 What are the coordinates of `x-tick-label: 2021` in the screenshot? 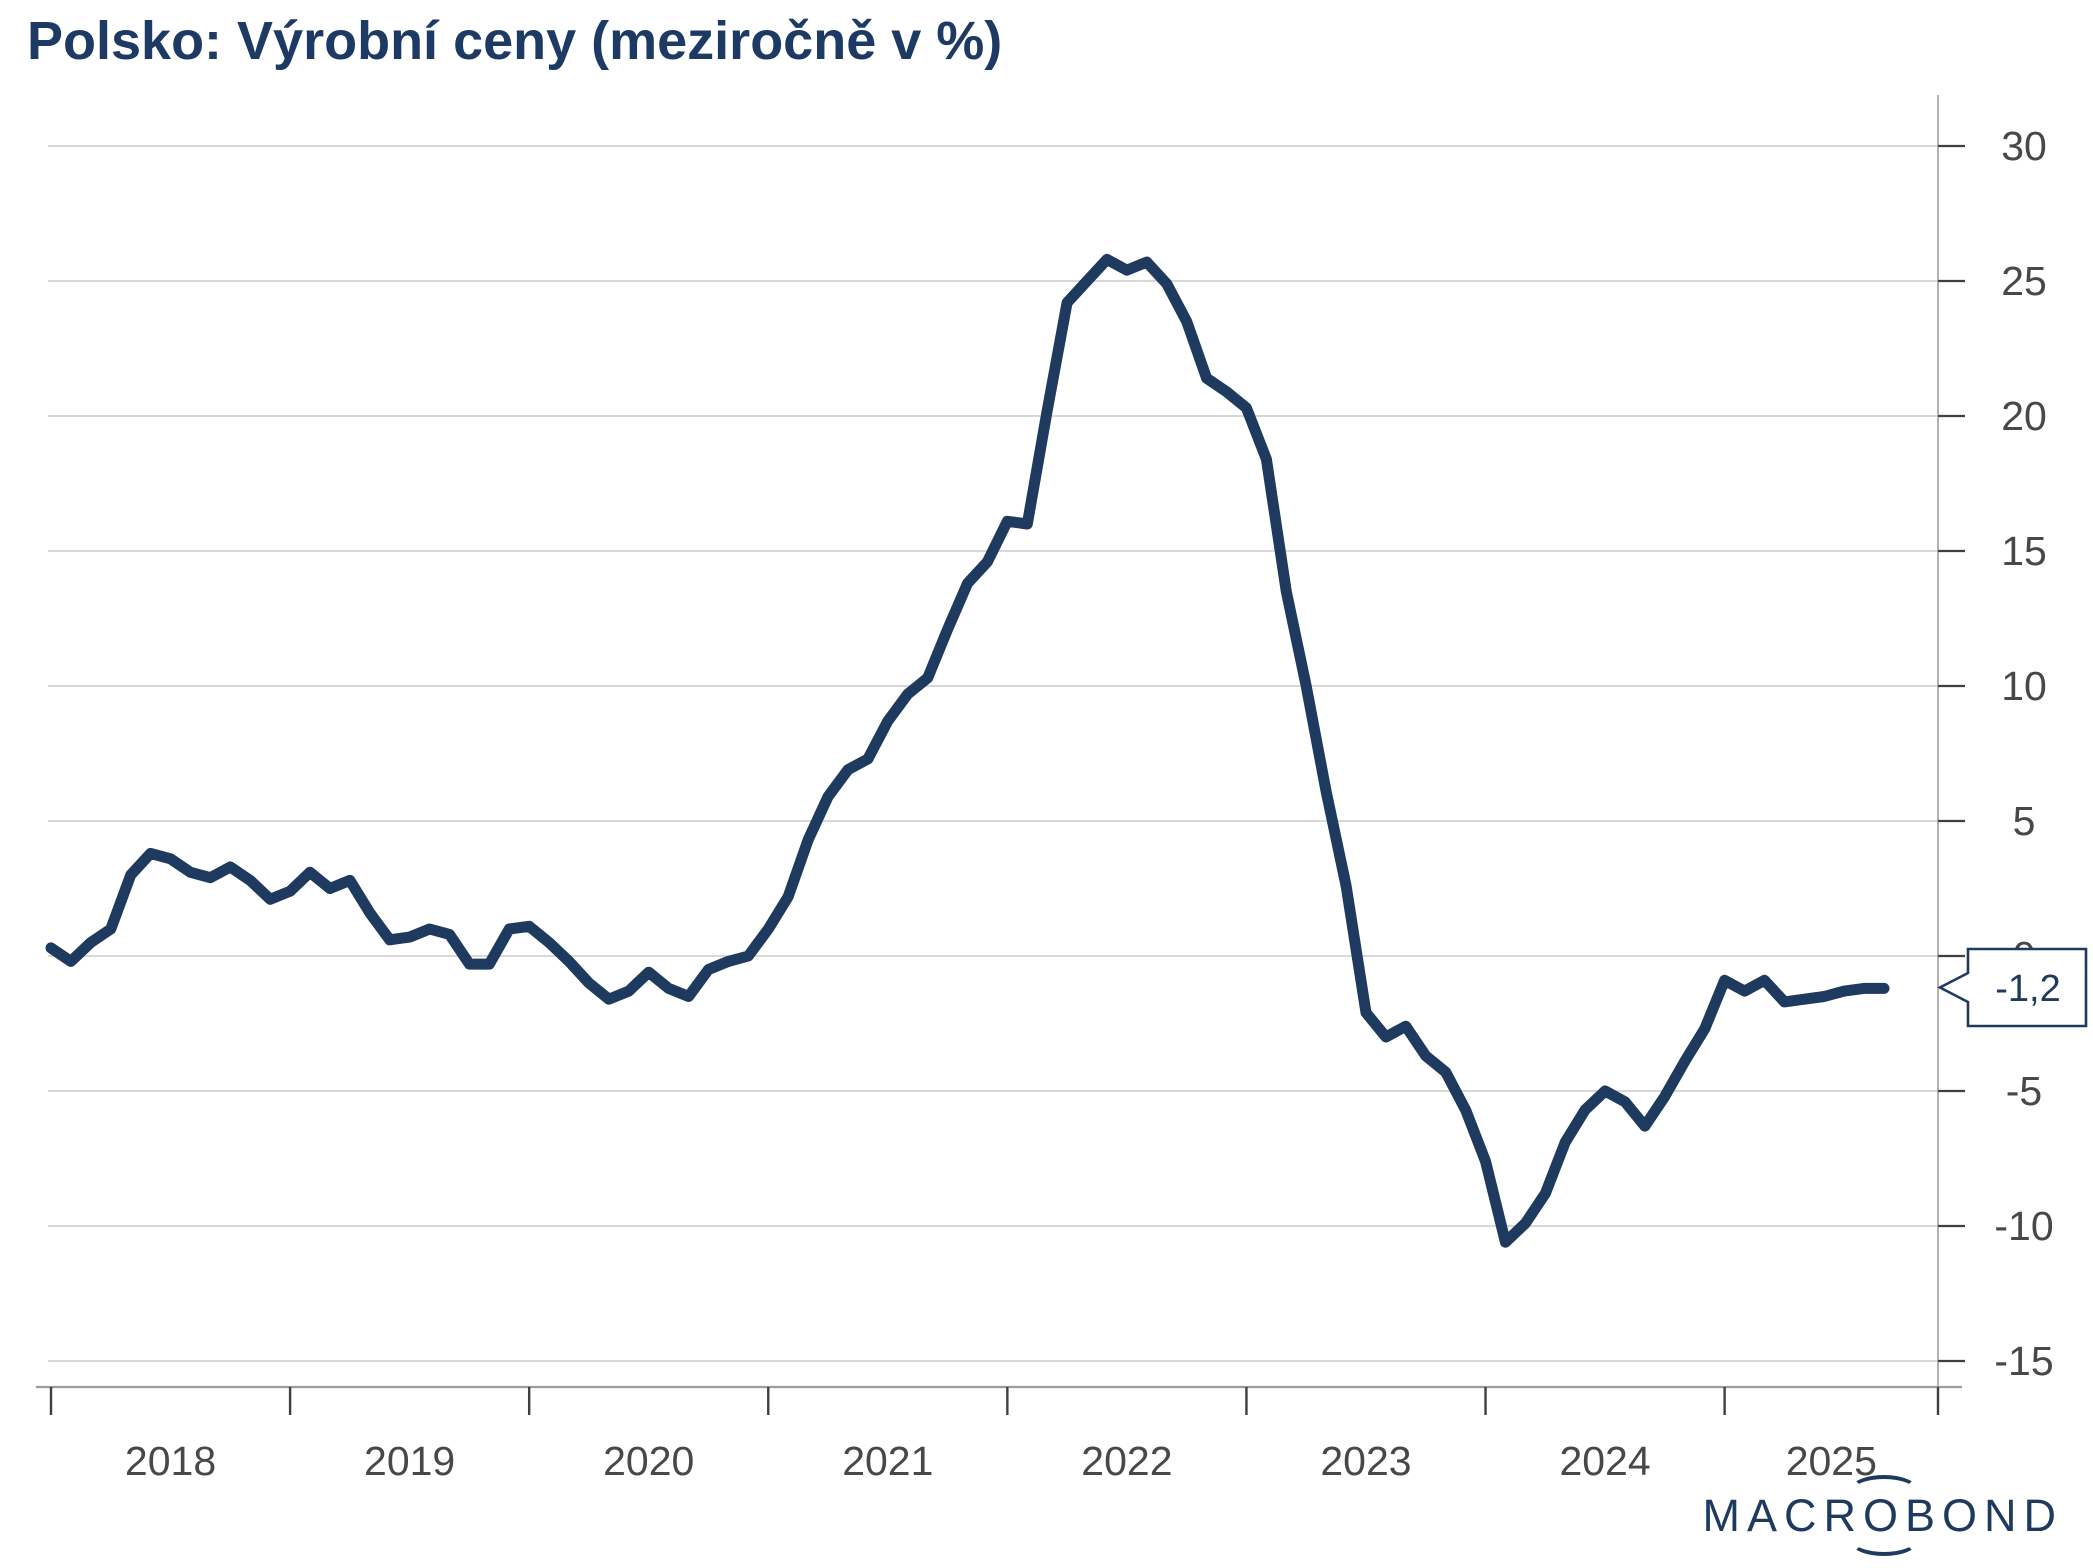 It's located at (887, 1461).